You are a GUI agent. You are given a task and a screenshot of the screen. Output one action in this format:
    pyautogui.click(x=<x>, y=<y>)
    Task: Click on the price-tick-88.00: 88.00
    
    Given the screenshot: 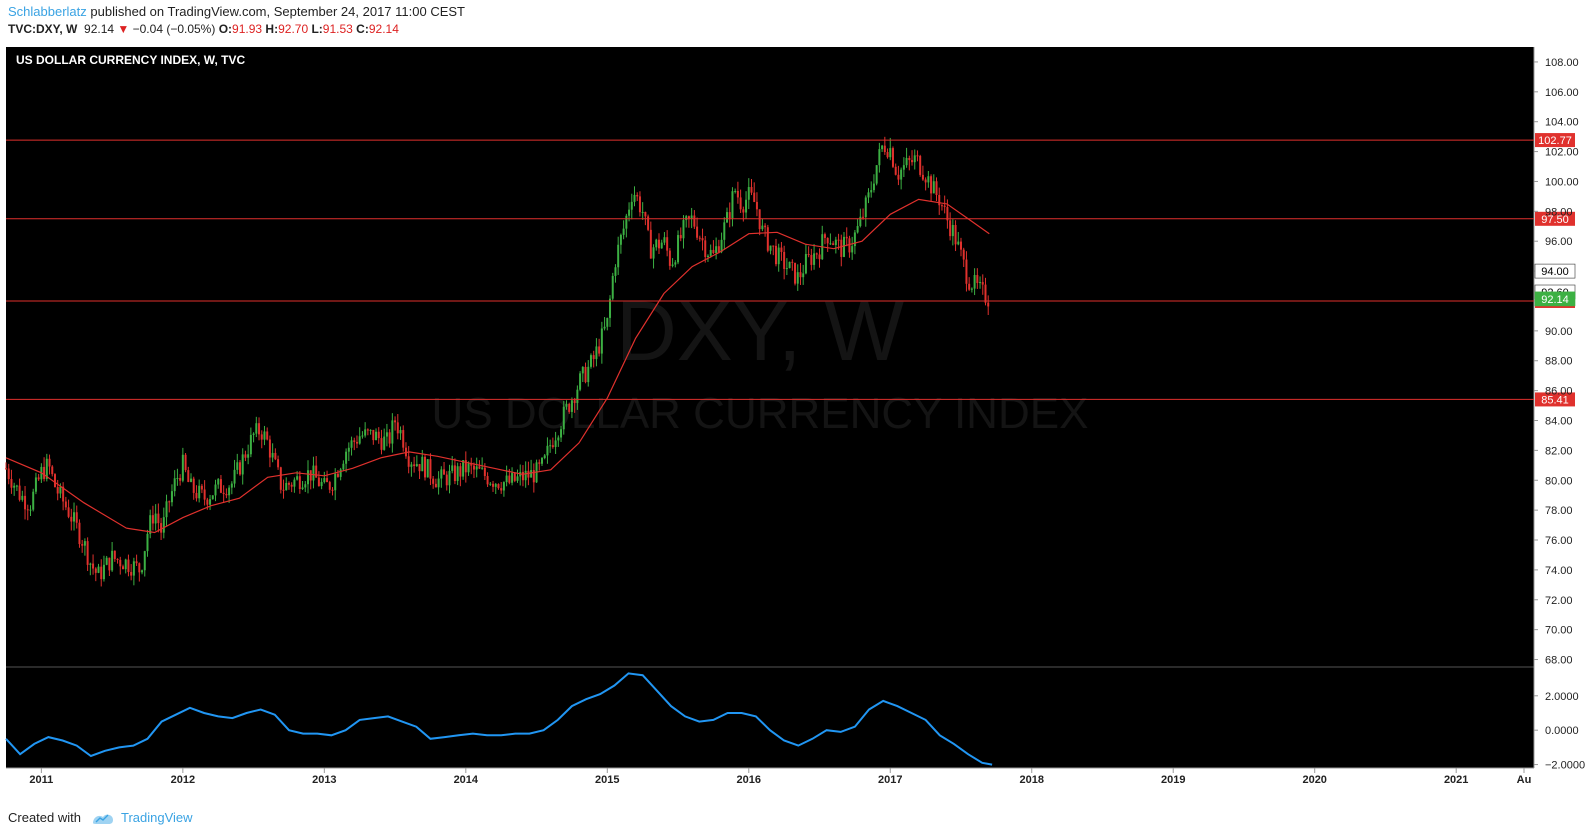 What is the action you would take?
    pyautogui.click(x=1559, y=362)
    